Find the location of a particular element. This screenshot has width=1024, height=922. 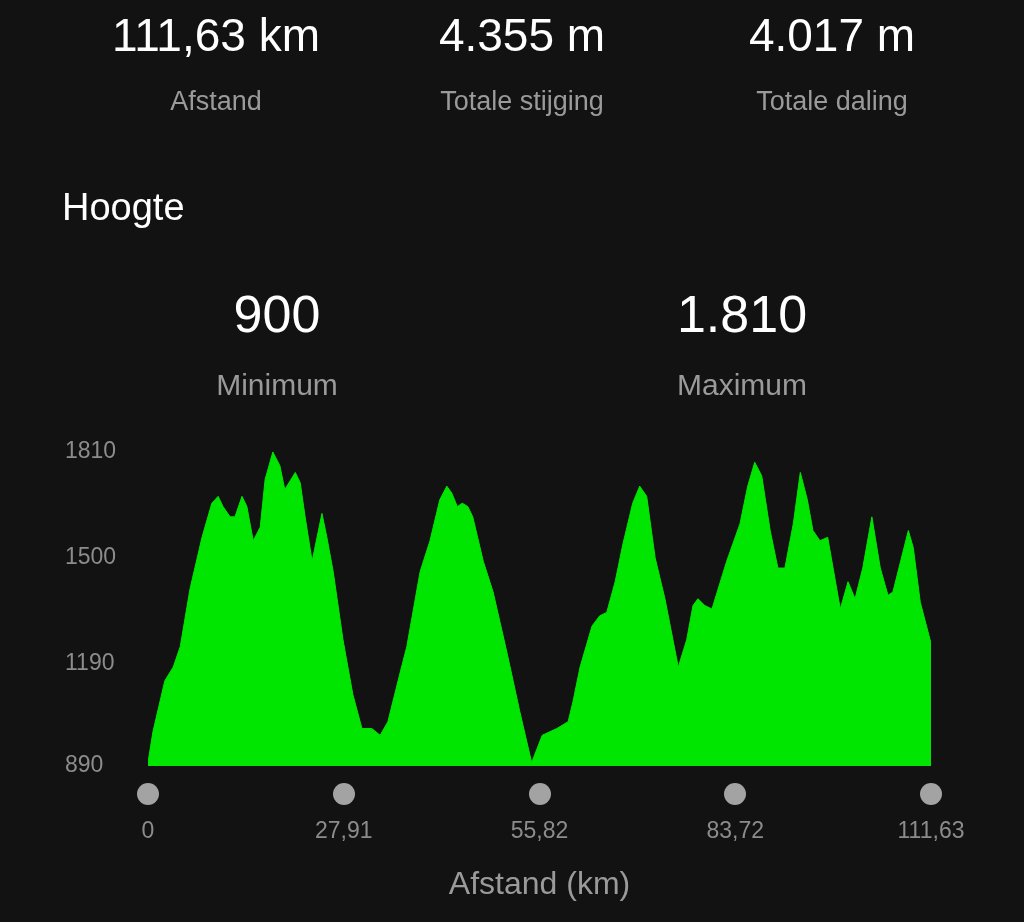

text: Maximum is located at coordinates (742, 385).